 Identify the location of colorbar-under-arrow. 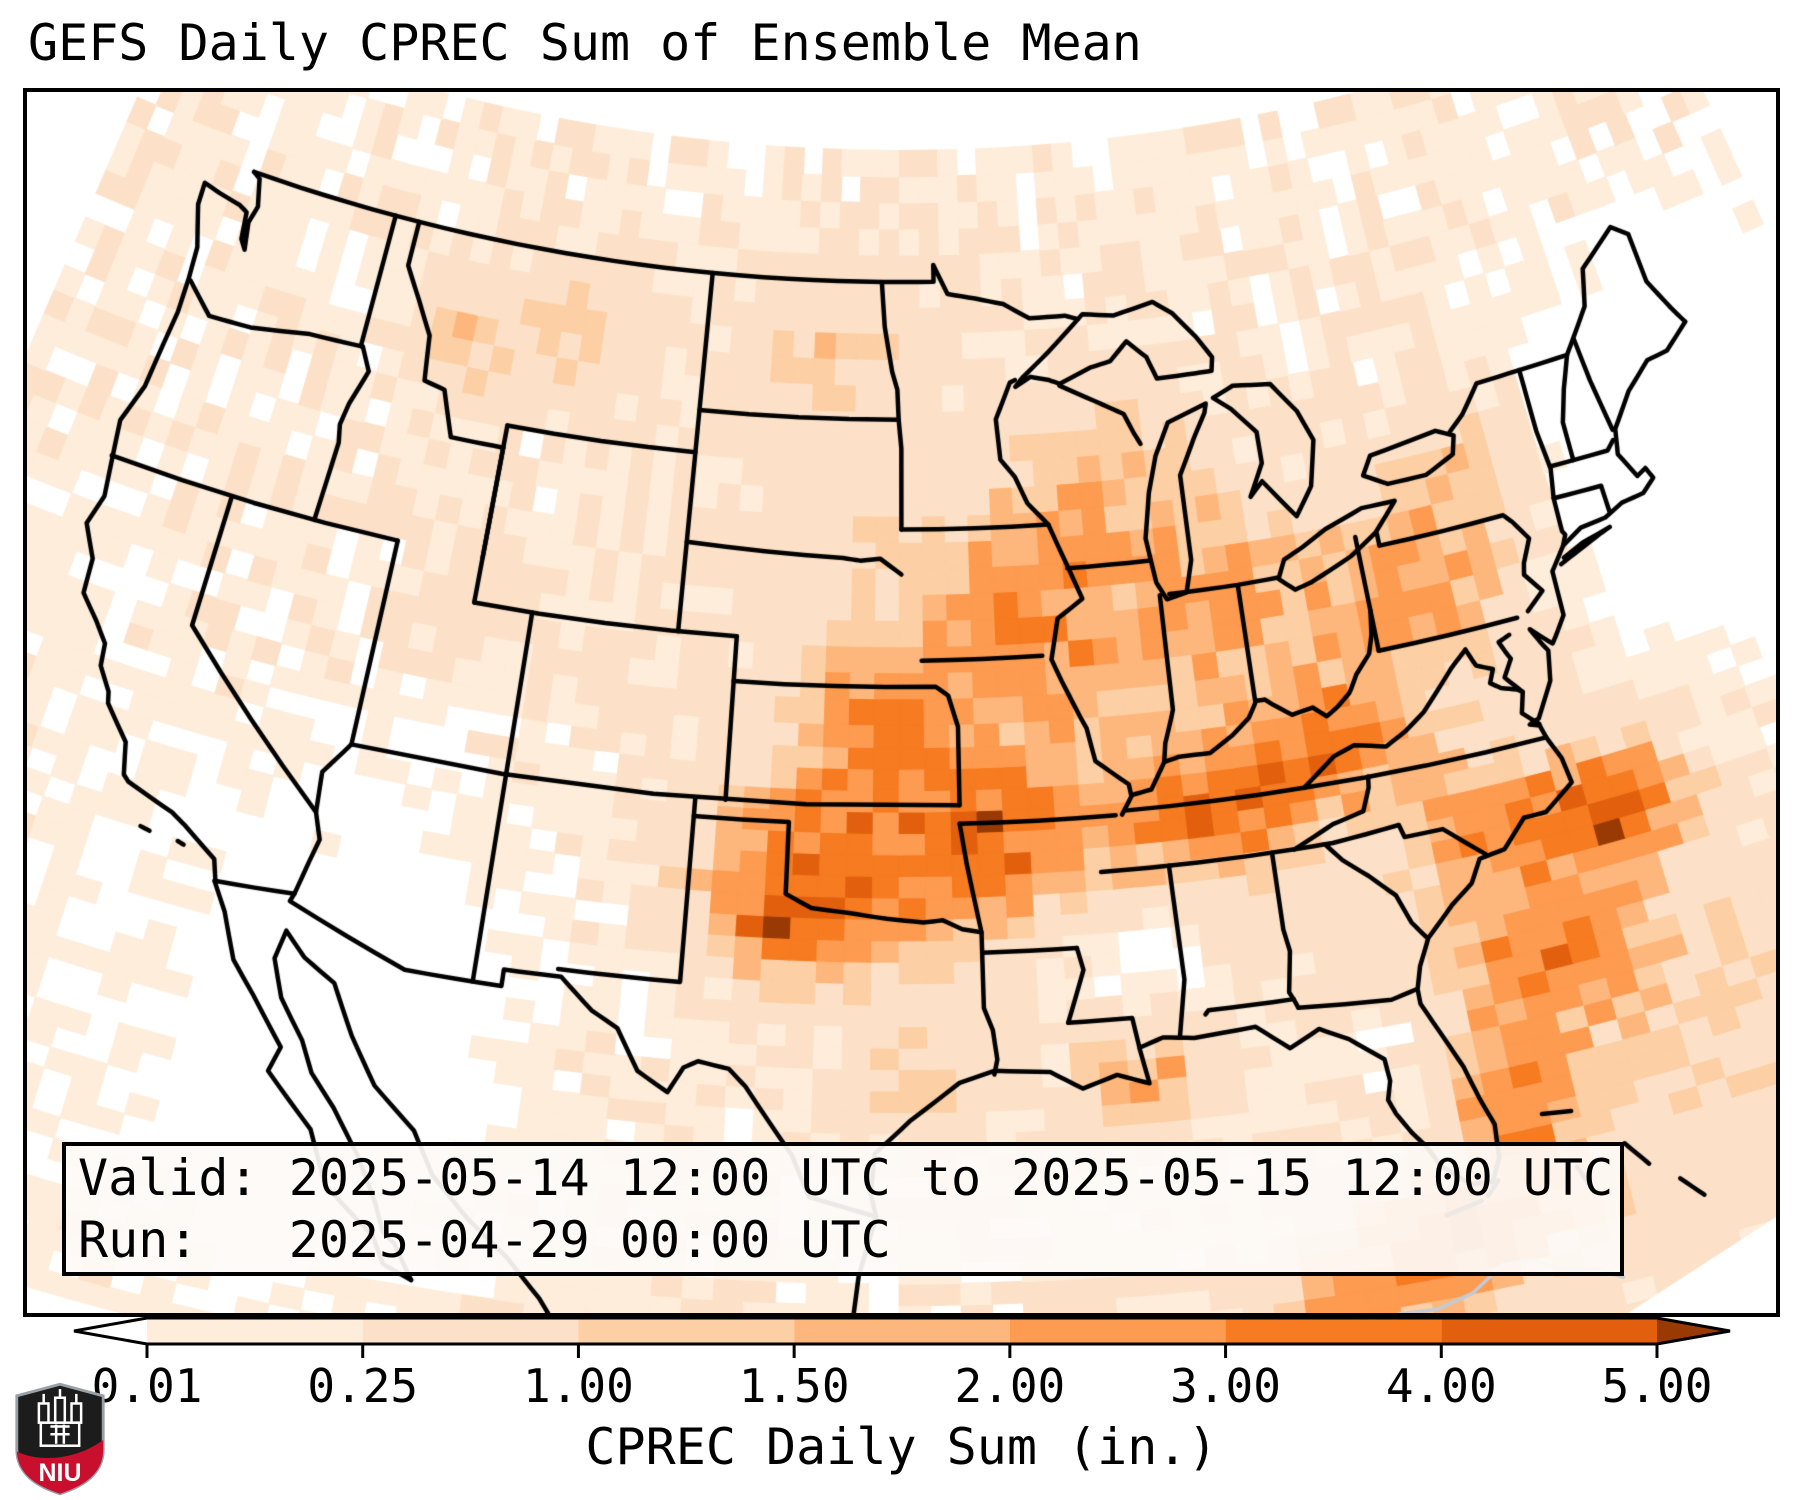
(110, 1331).